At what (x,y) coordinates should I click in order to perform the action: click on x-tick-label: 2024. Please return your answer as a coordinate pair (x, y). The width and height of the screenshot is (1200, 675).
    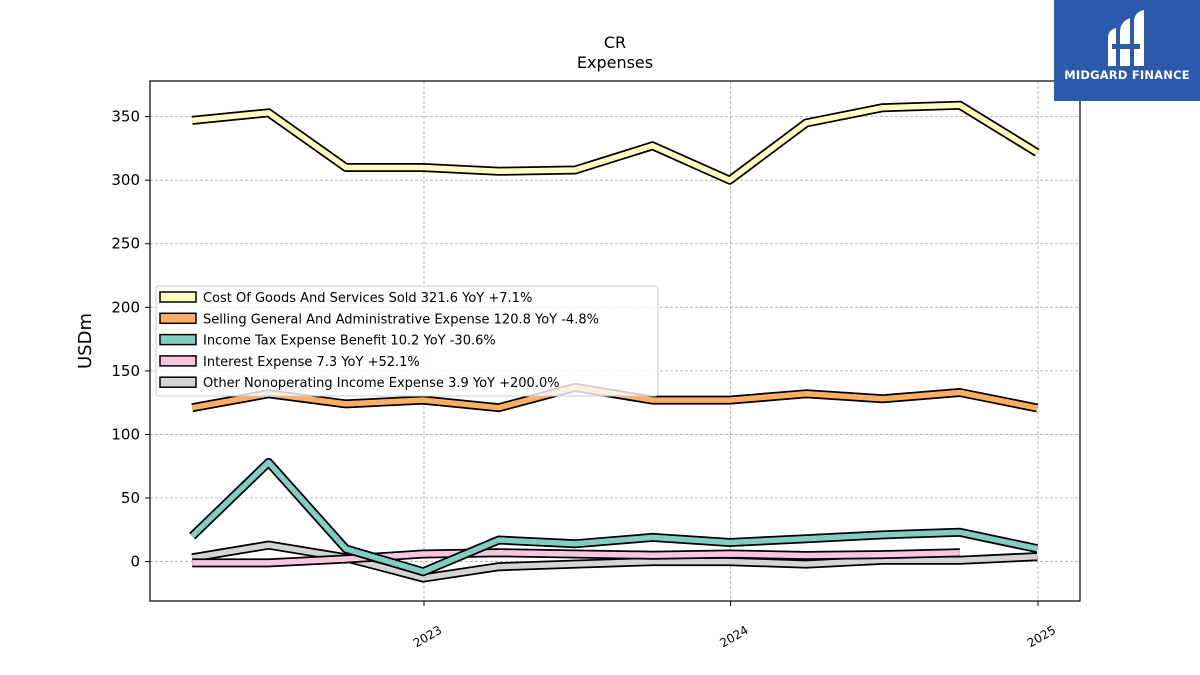
    Looking at the image, I should click on (733, 636).